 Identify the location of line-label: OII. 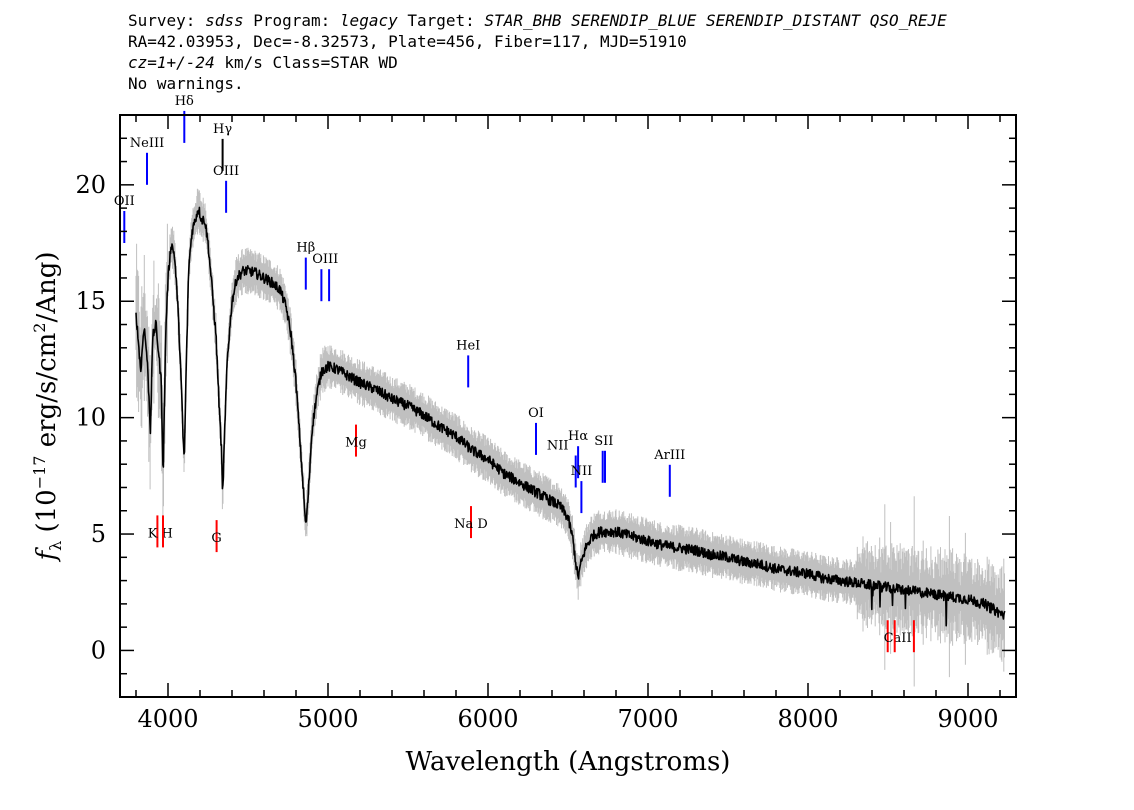
(124, 201).